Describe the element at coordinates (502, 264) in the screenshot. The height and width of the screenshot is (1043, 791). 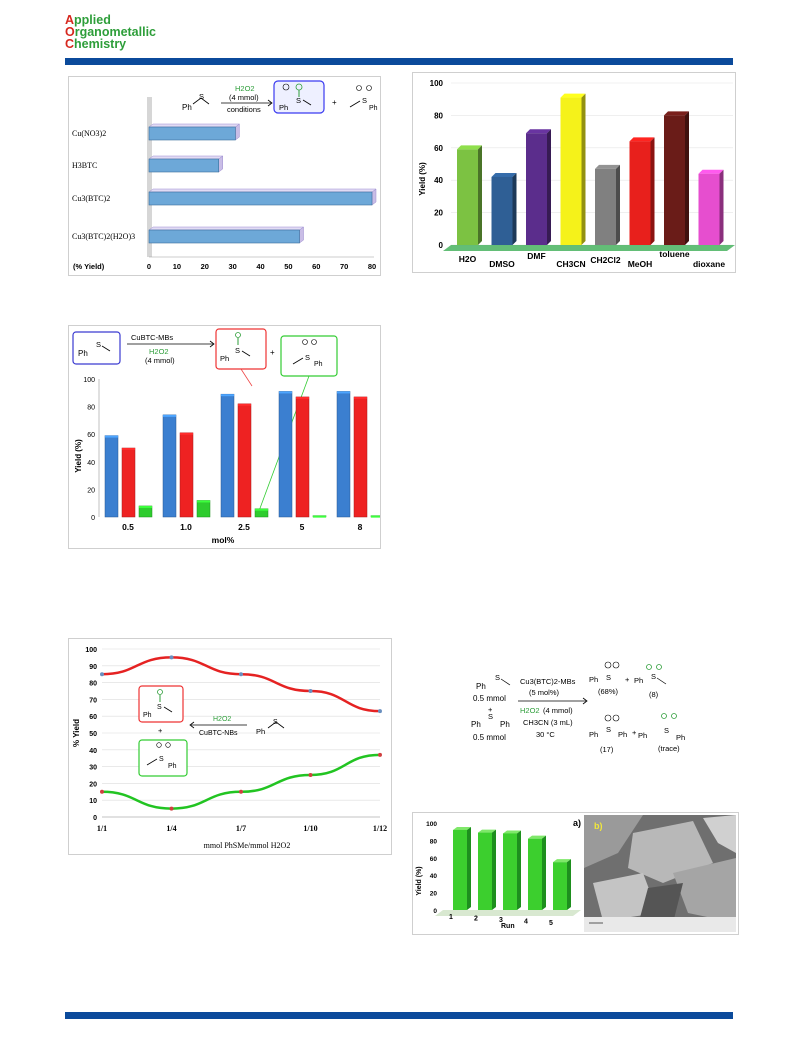
I see `solvent-label: DMSO` at that location.